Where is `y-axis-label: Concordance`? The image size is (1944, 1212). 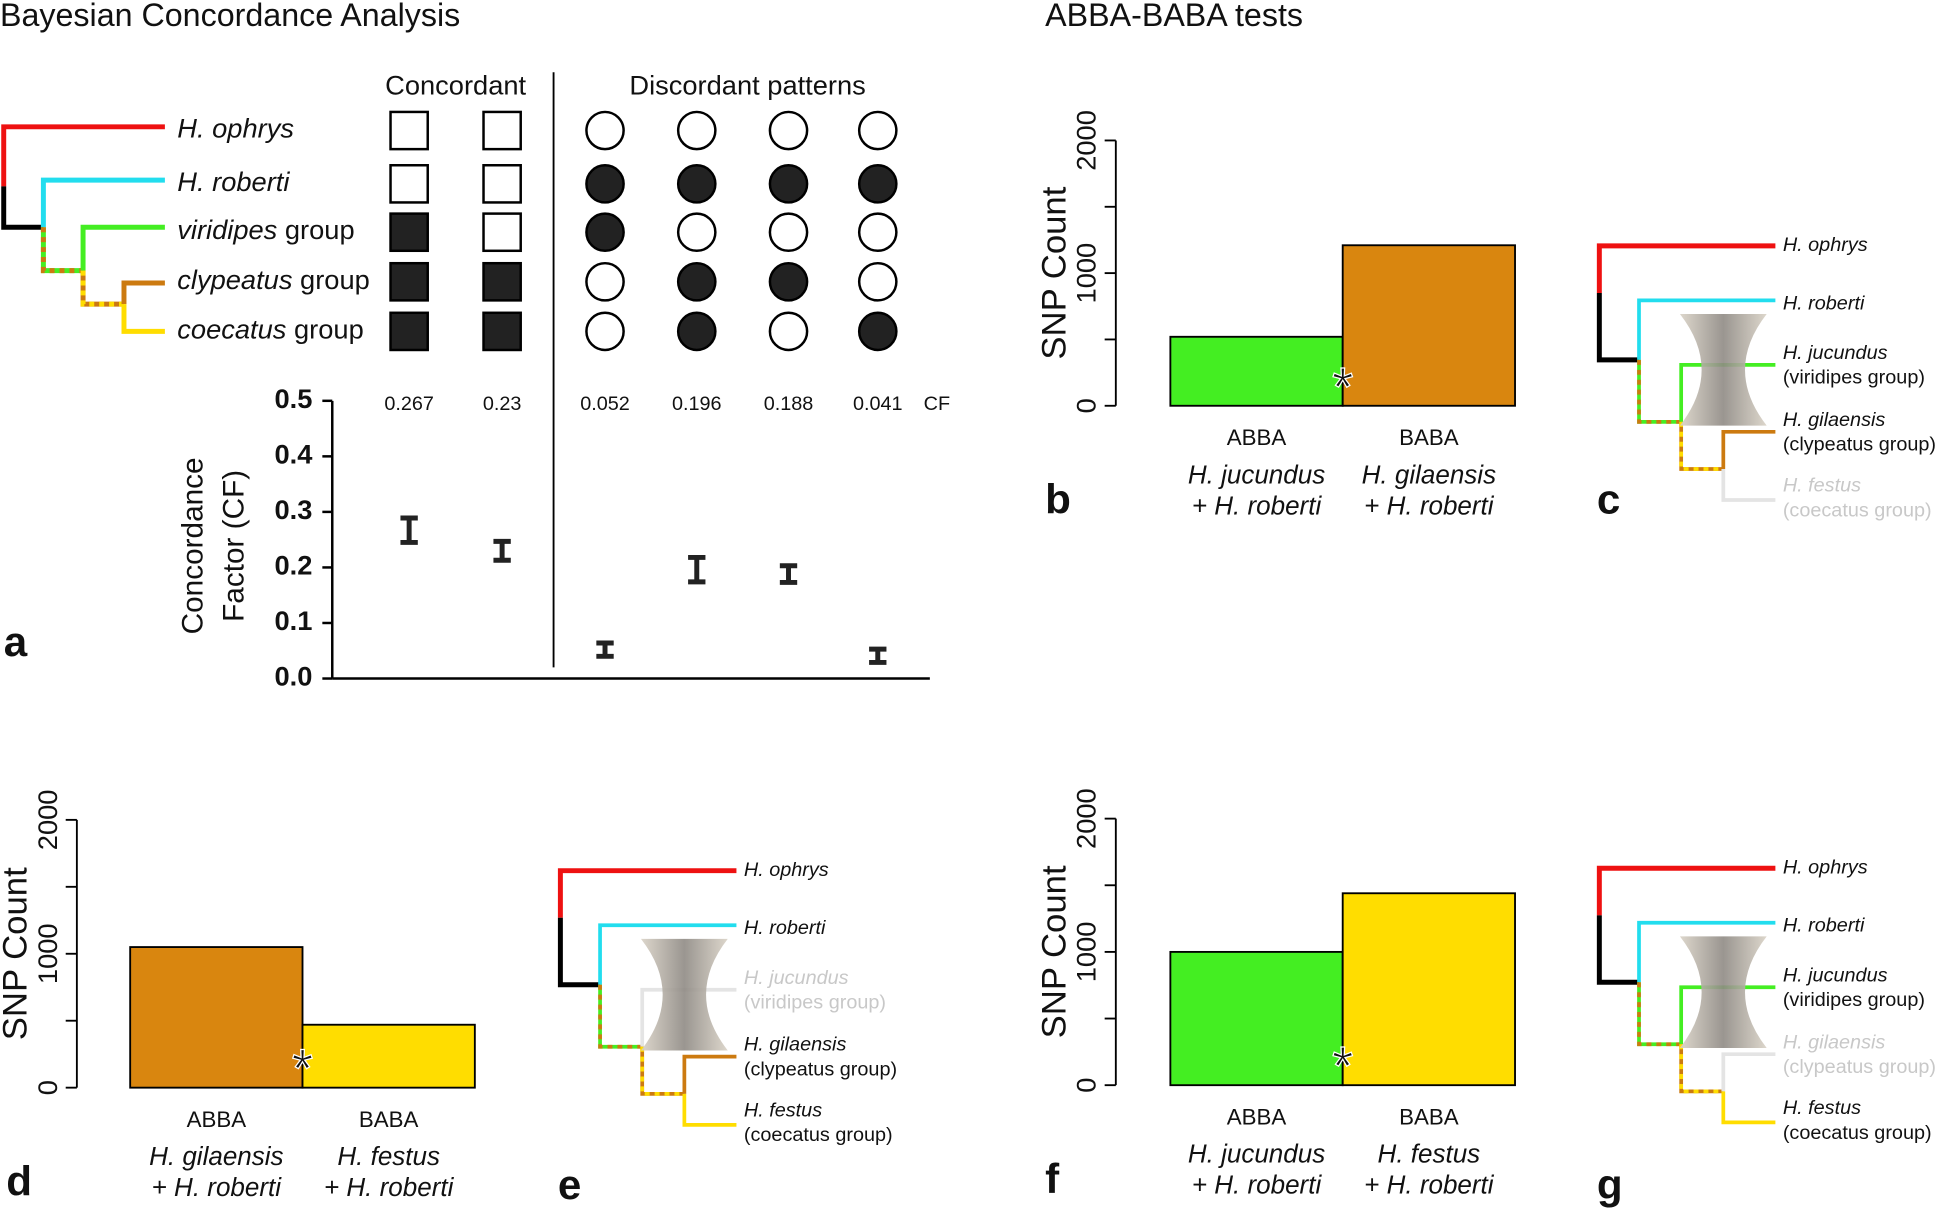
y-axis-label: Concordance is located at coordinates (193, 545).